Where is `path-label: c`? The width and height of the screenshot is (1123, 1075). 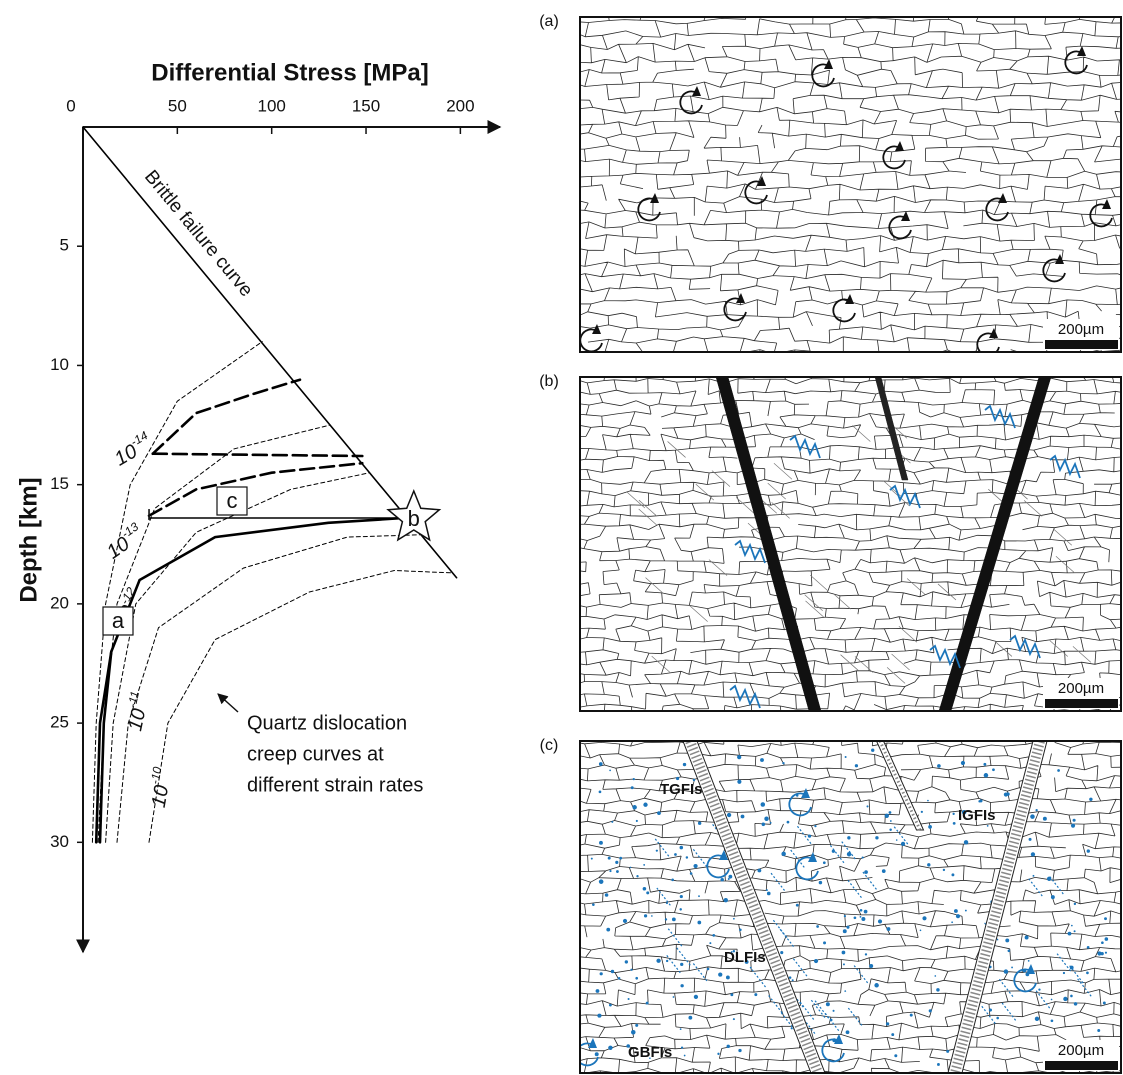 path-label: c is located at coordinates (232, 500).